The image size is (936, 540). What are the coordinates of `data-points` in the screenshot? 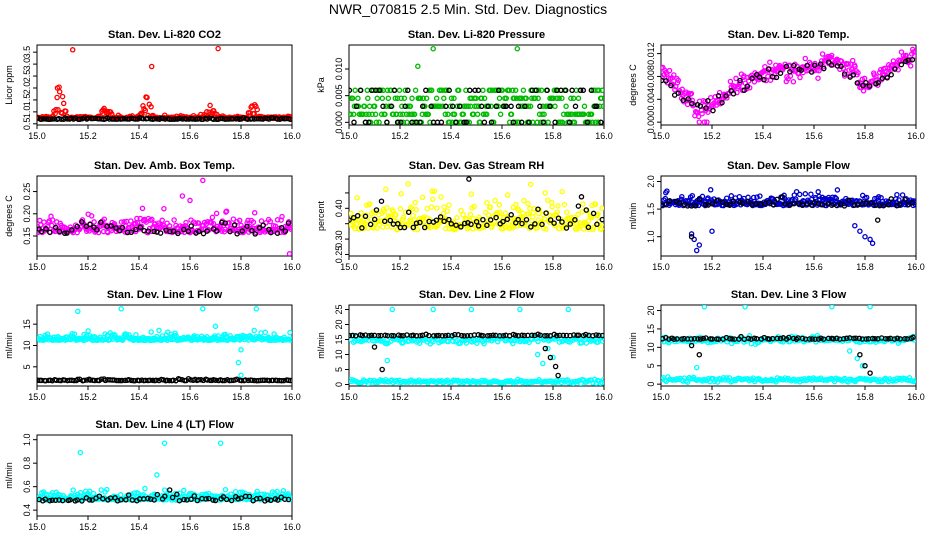 It's located at (164, 345).